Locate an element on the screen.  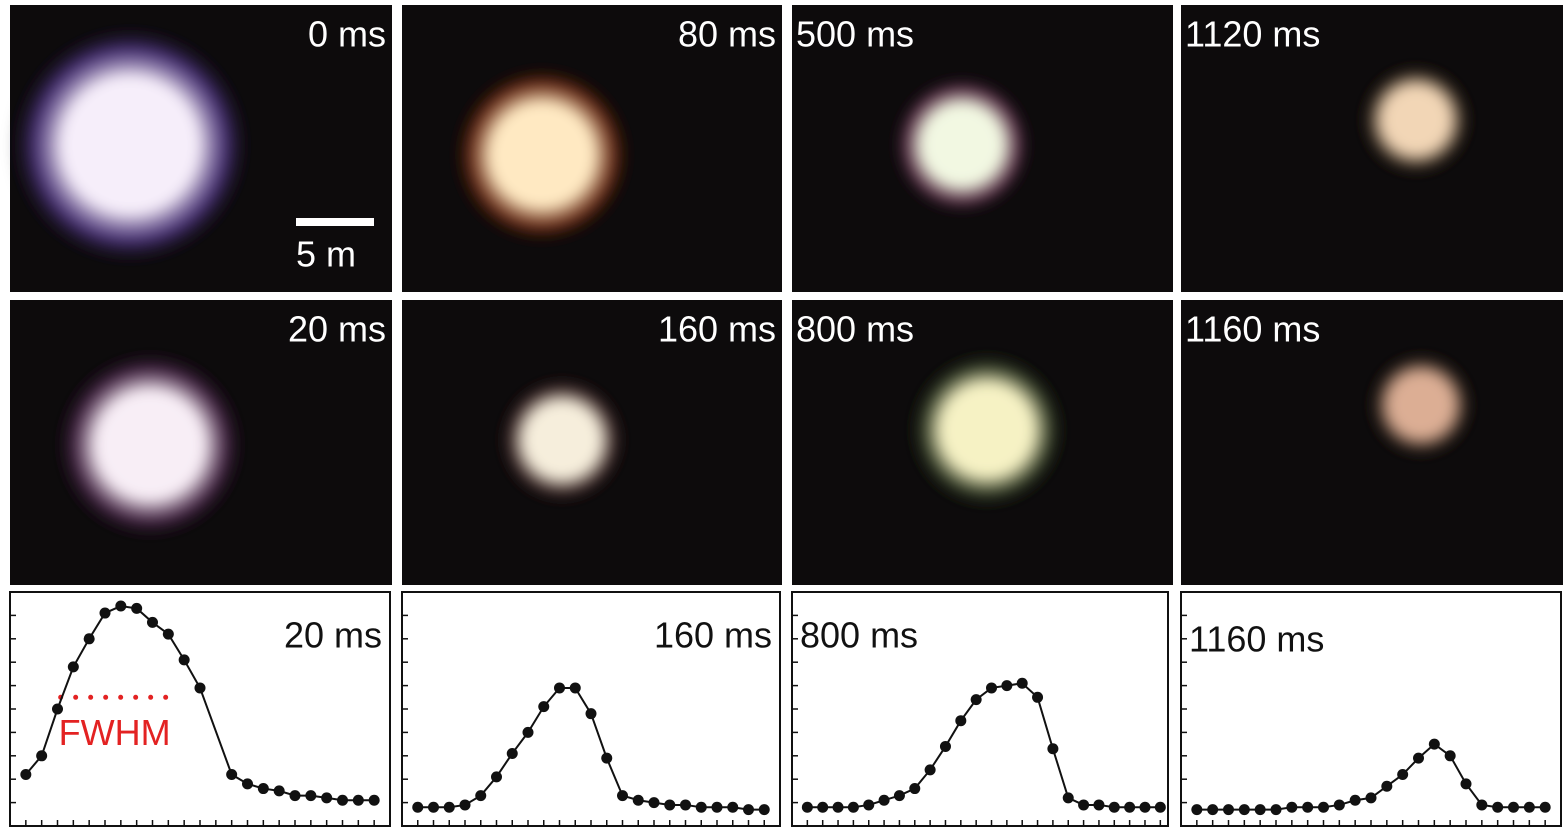
image-panel: 20 ms is located at coordinates (201, 442).